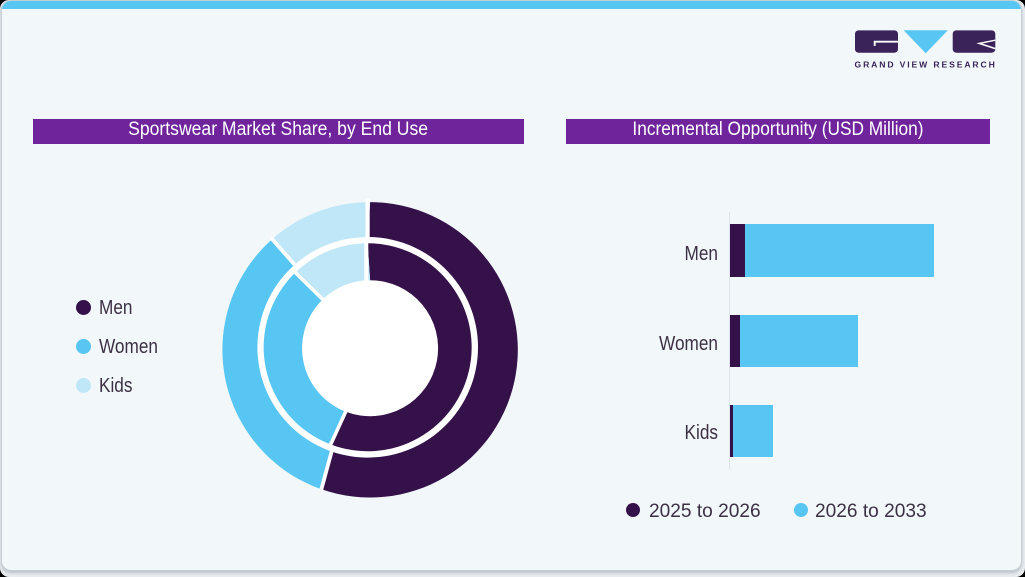 The height and width of the screenshot is (577, 1025). I want to click on svg-text: GRAND VIEW RESEARCH, so click(926, 64).